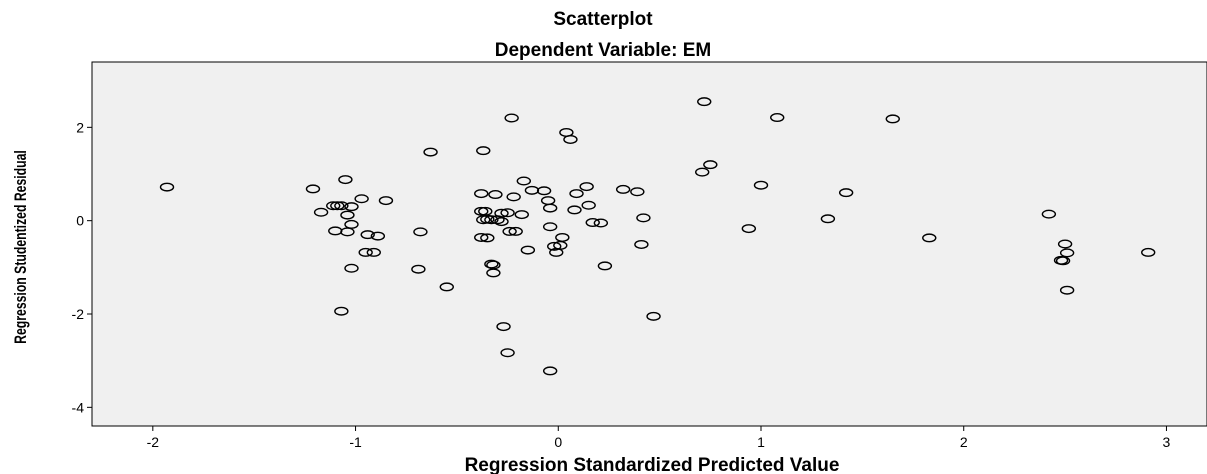  I want to click on x-axis: -2 -1 0 1 2 3, so click(659, 438).